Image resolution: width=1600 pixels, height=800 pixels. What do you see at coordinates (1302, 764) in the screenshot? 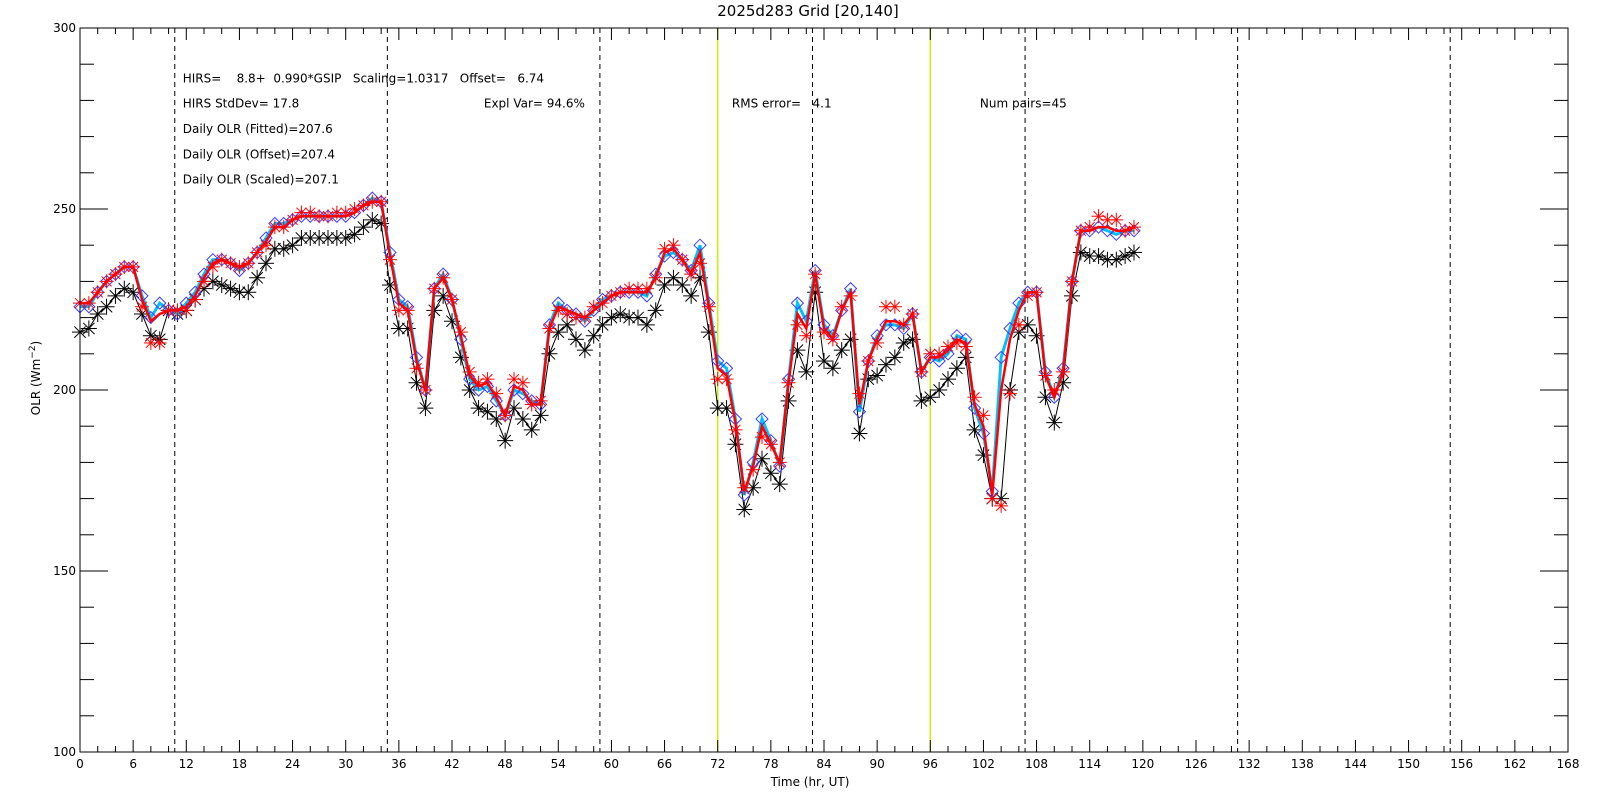
I see `x-tick-label: 138` at bounding box center [1302, 764].